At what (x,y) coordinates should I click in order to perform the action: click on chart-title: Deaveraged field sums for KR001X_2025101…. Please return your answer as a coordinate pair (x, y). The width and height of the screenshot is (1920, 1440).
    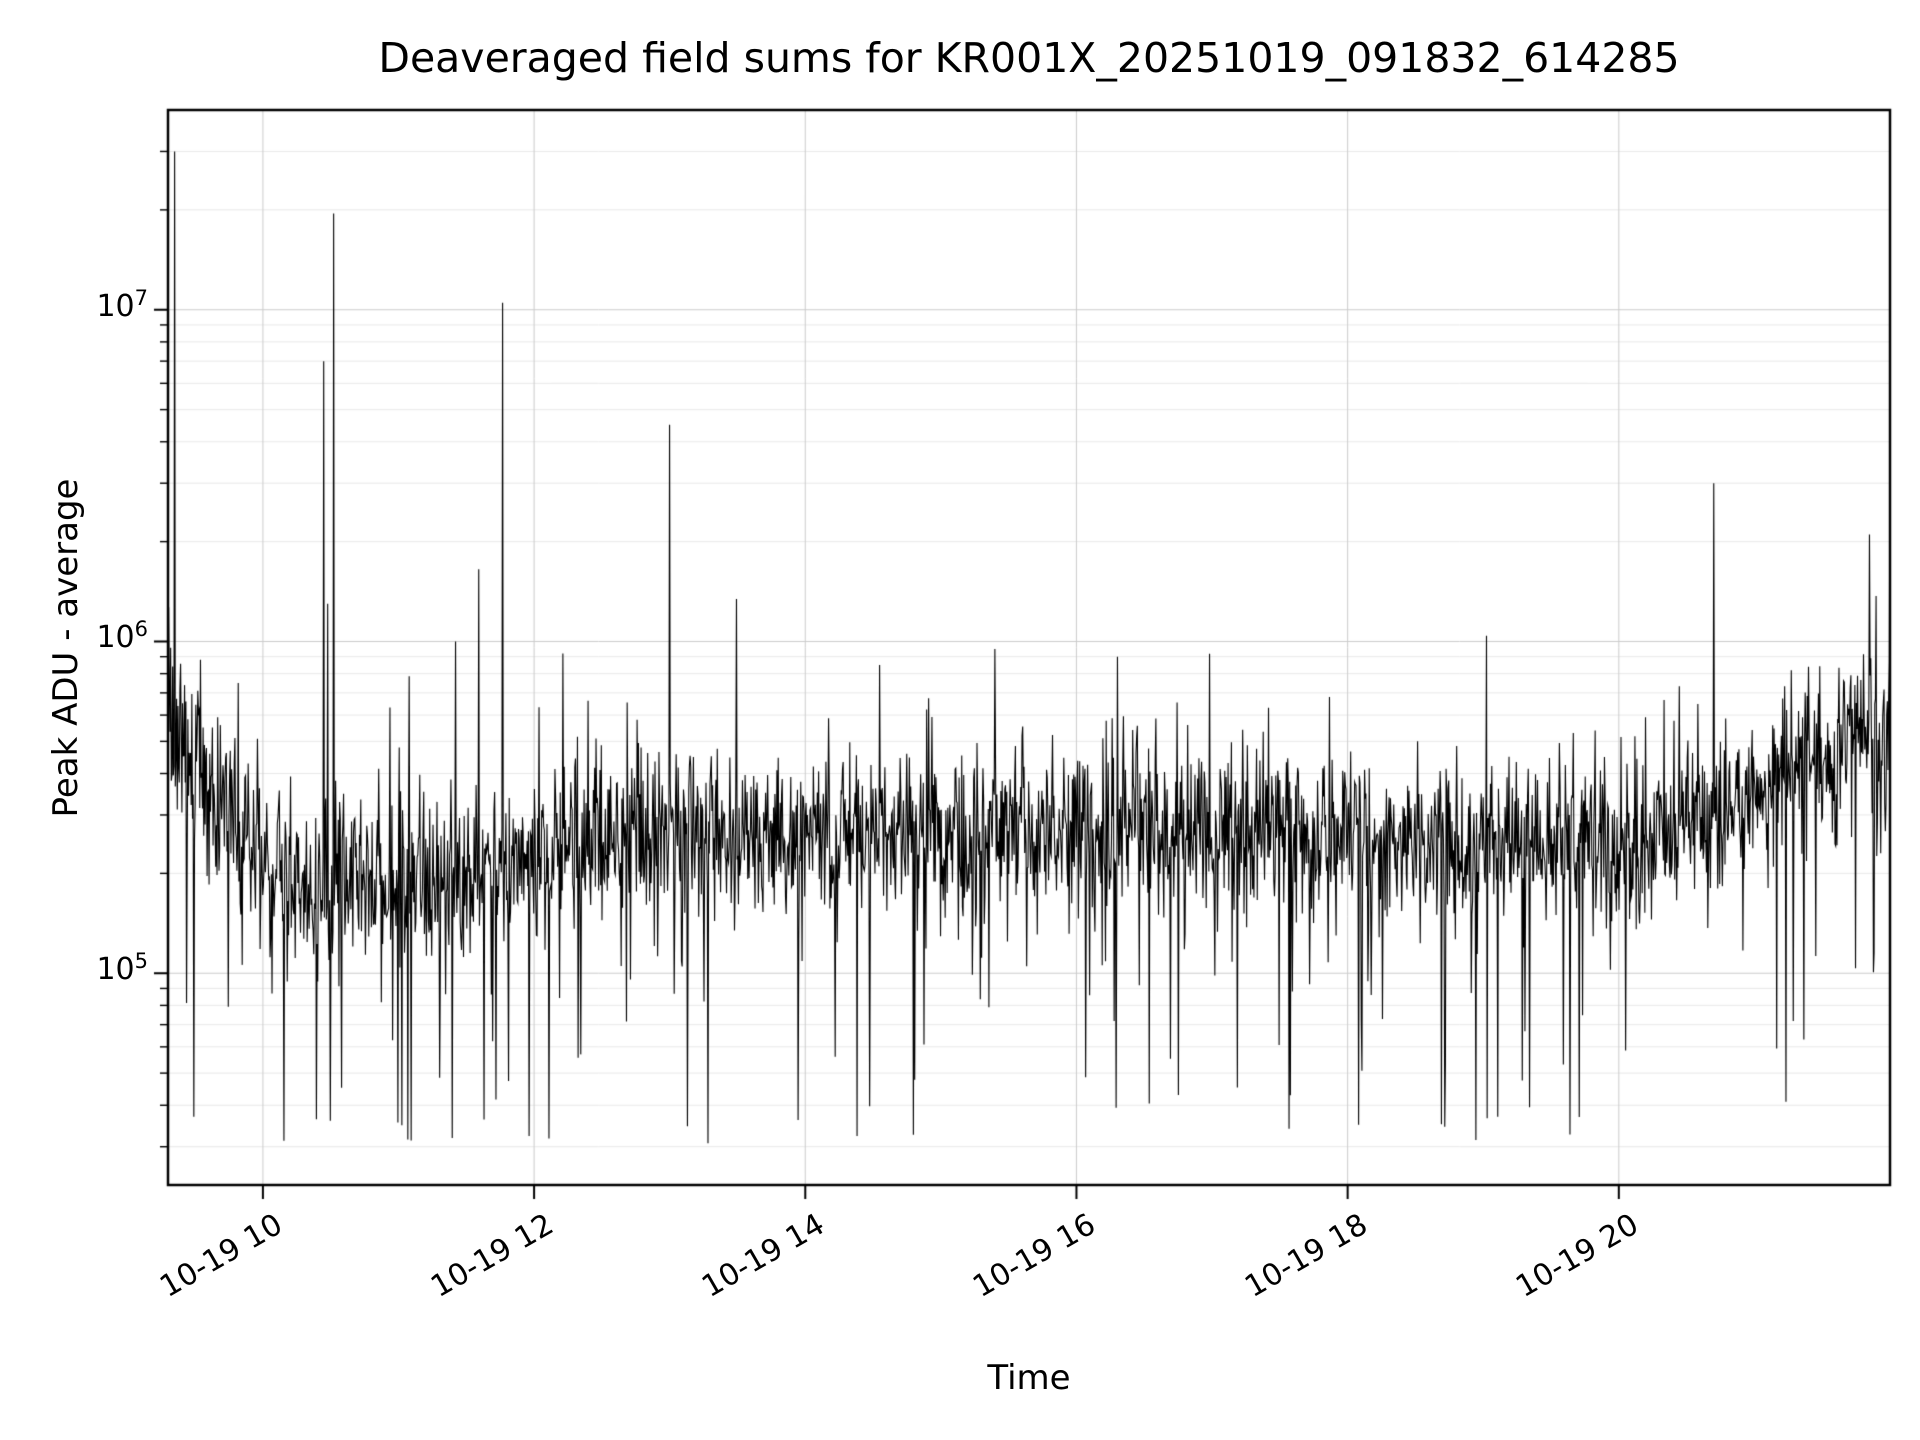
    Looking at the image, I should click on (1029, 58).